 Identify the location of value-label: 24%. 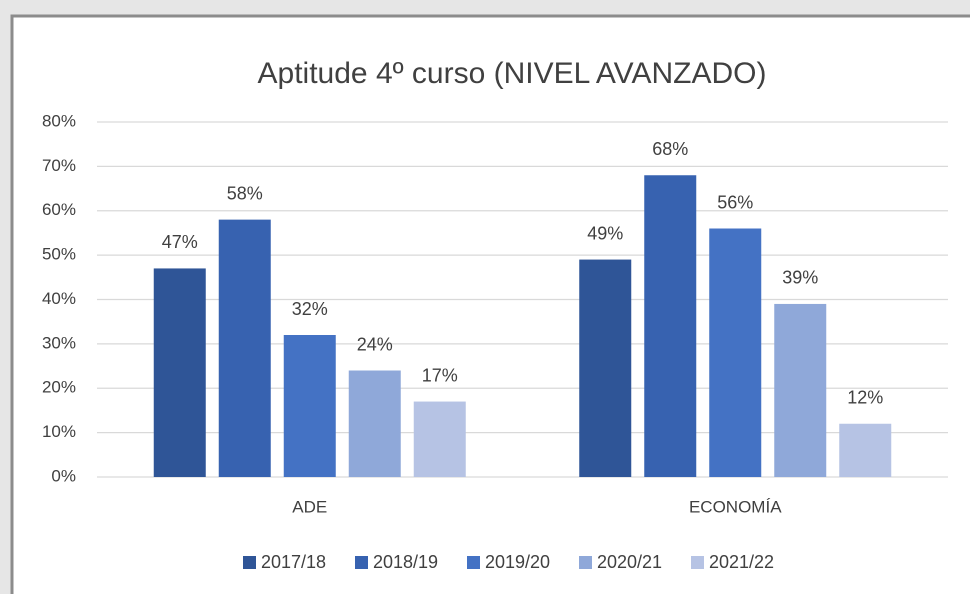
(375, 344).